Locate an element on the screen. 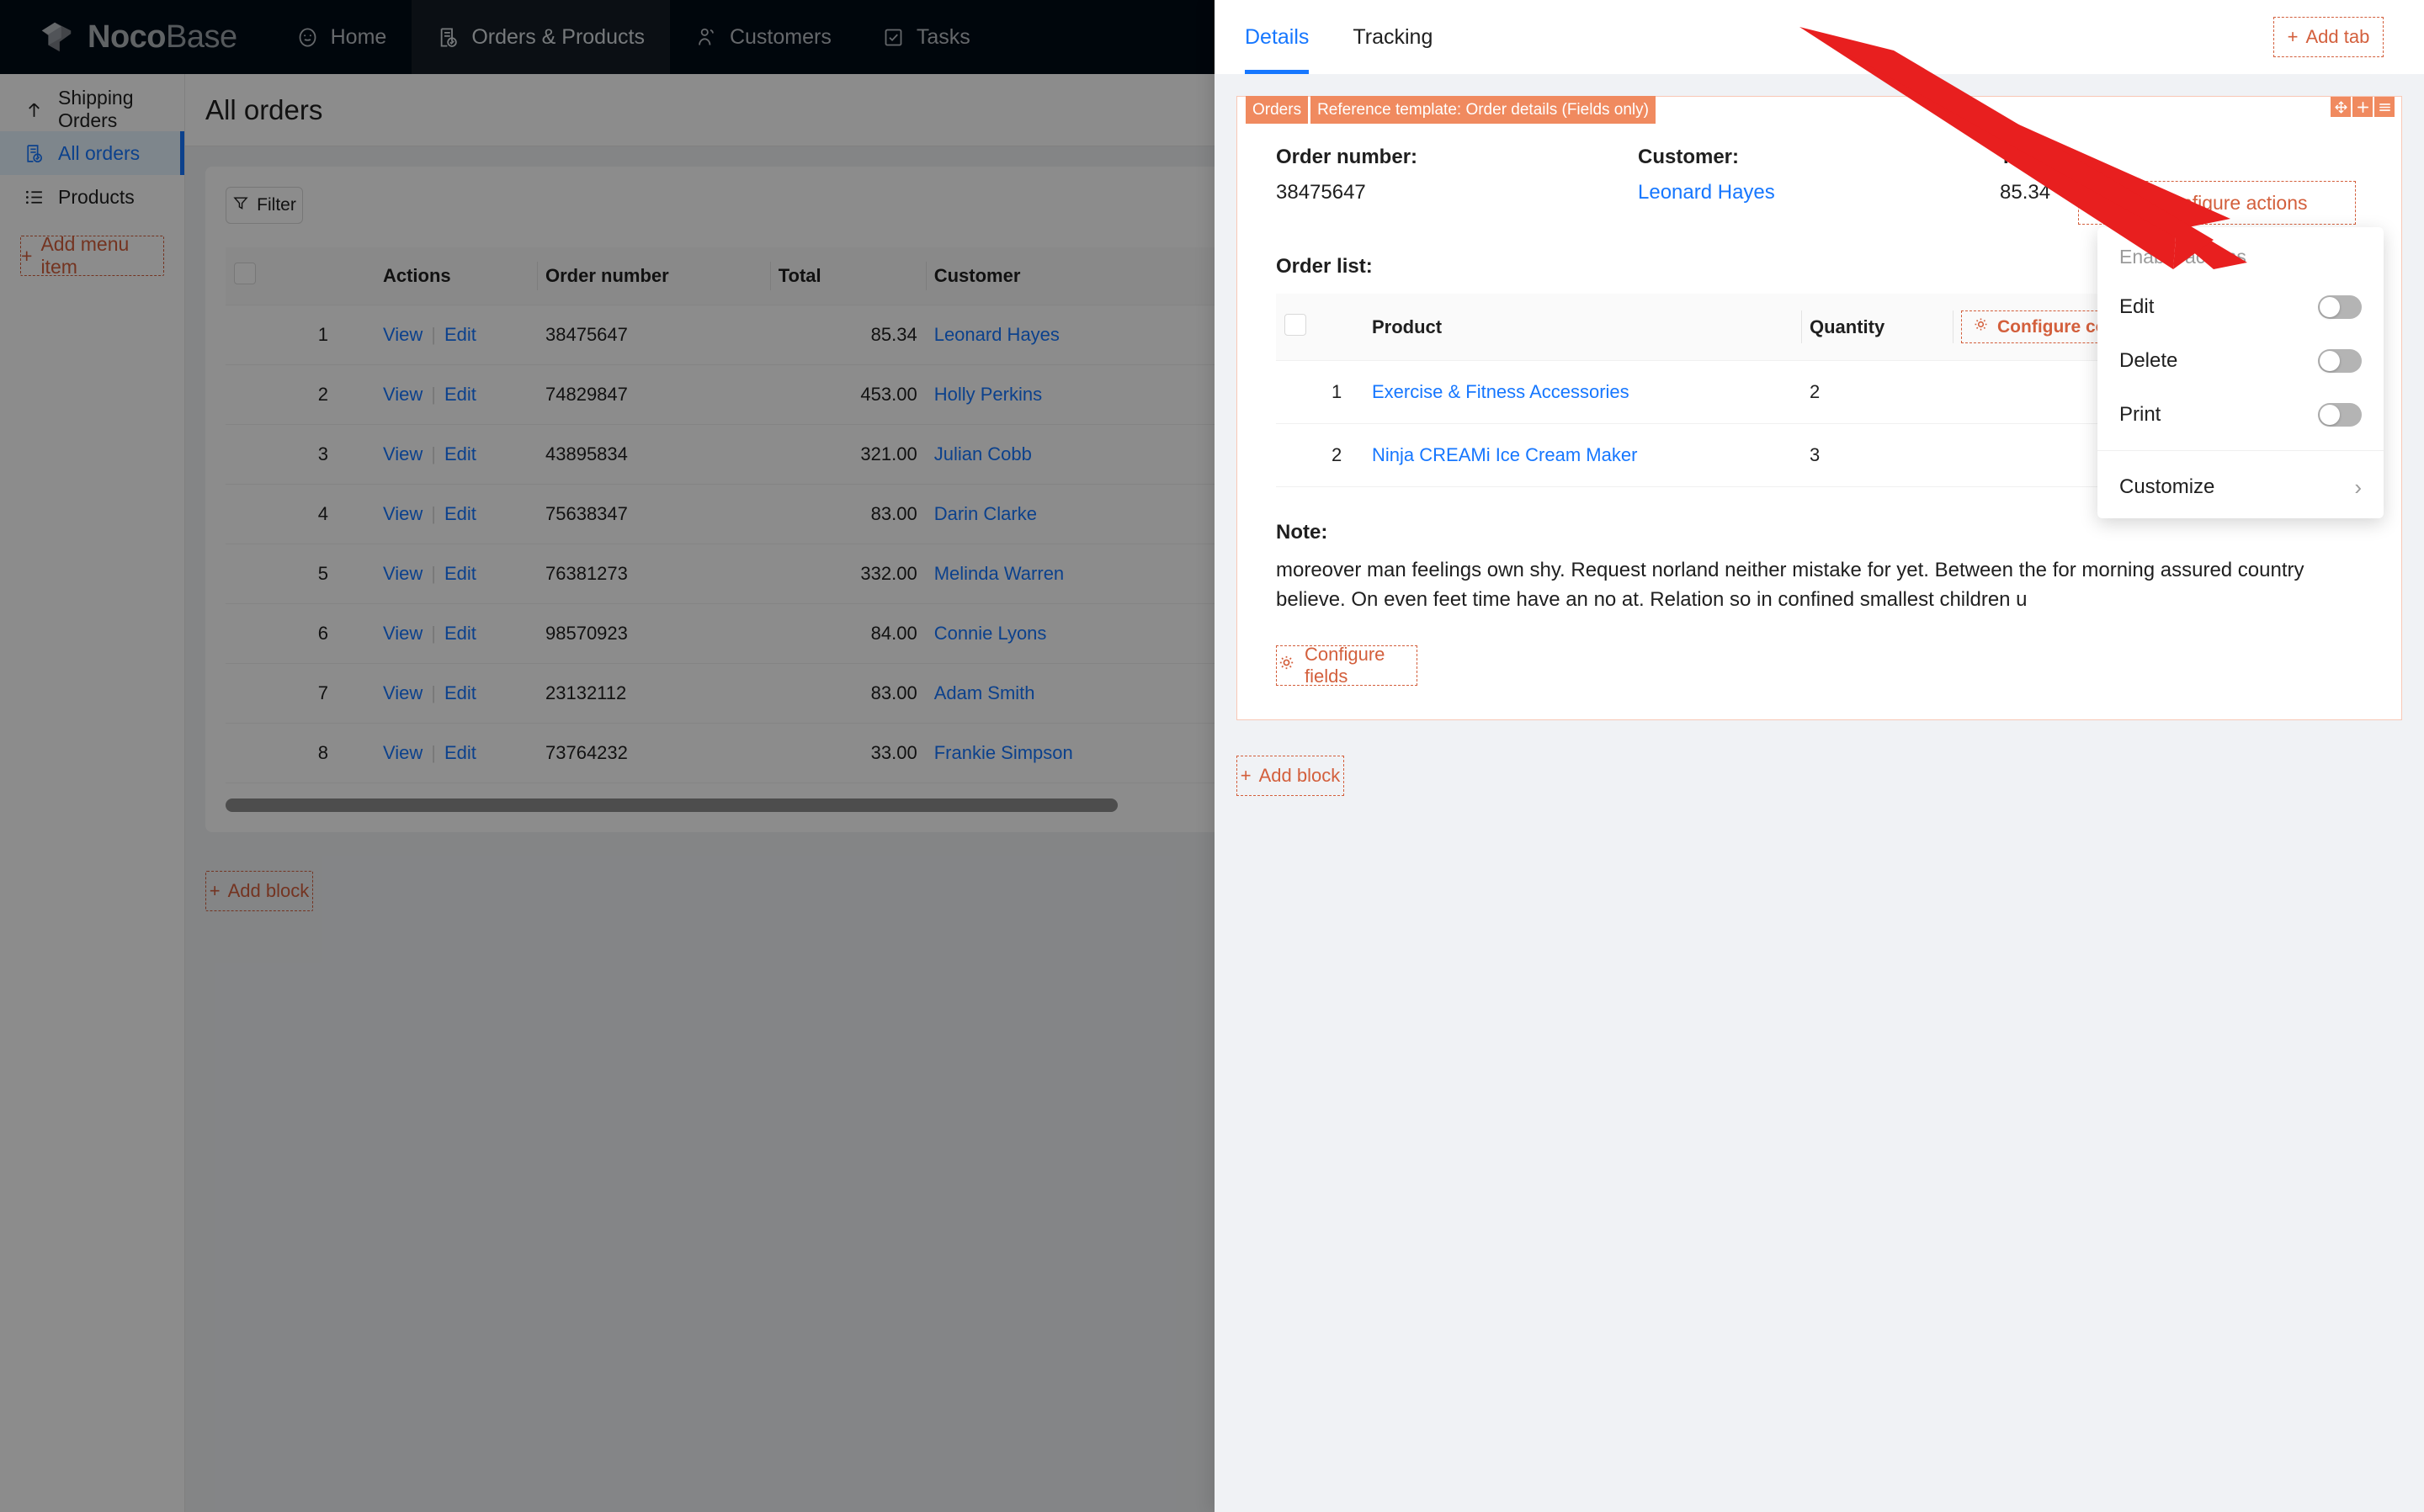  dropdown-divider is located at coordinates (2240, 450).